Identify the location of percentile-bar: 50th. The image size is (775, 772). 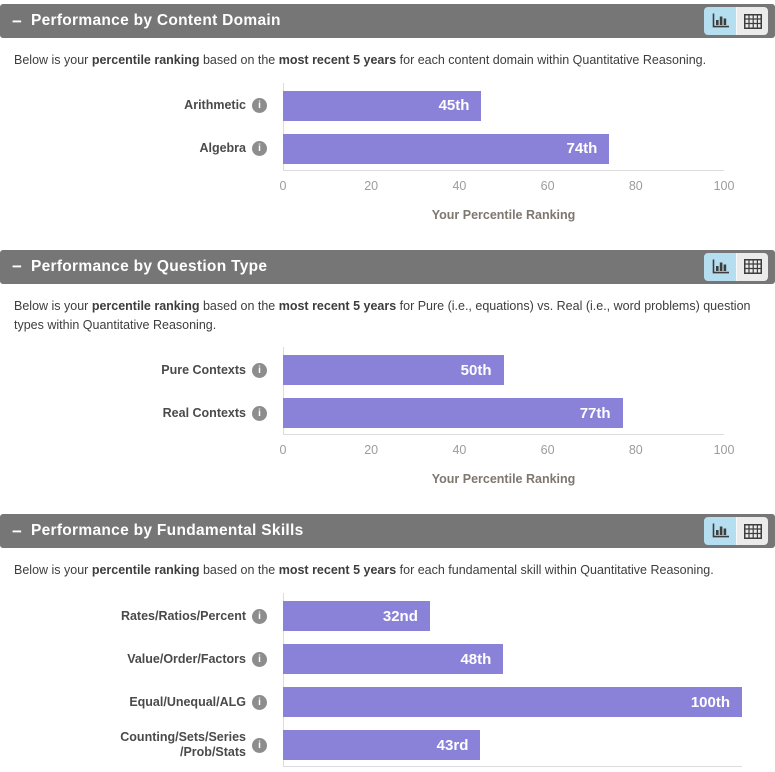
(393, 370).